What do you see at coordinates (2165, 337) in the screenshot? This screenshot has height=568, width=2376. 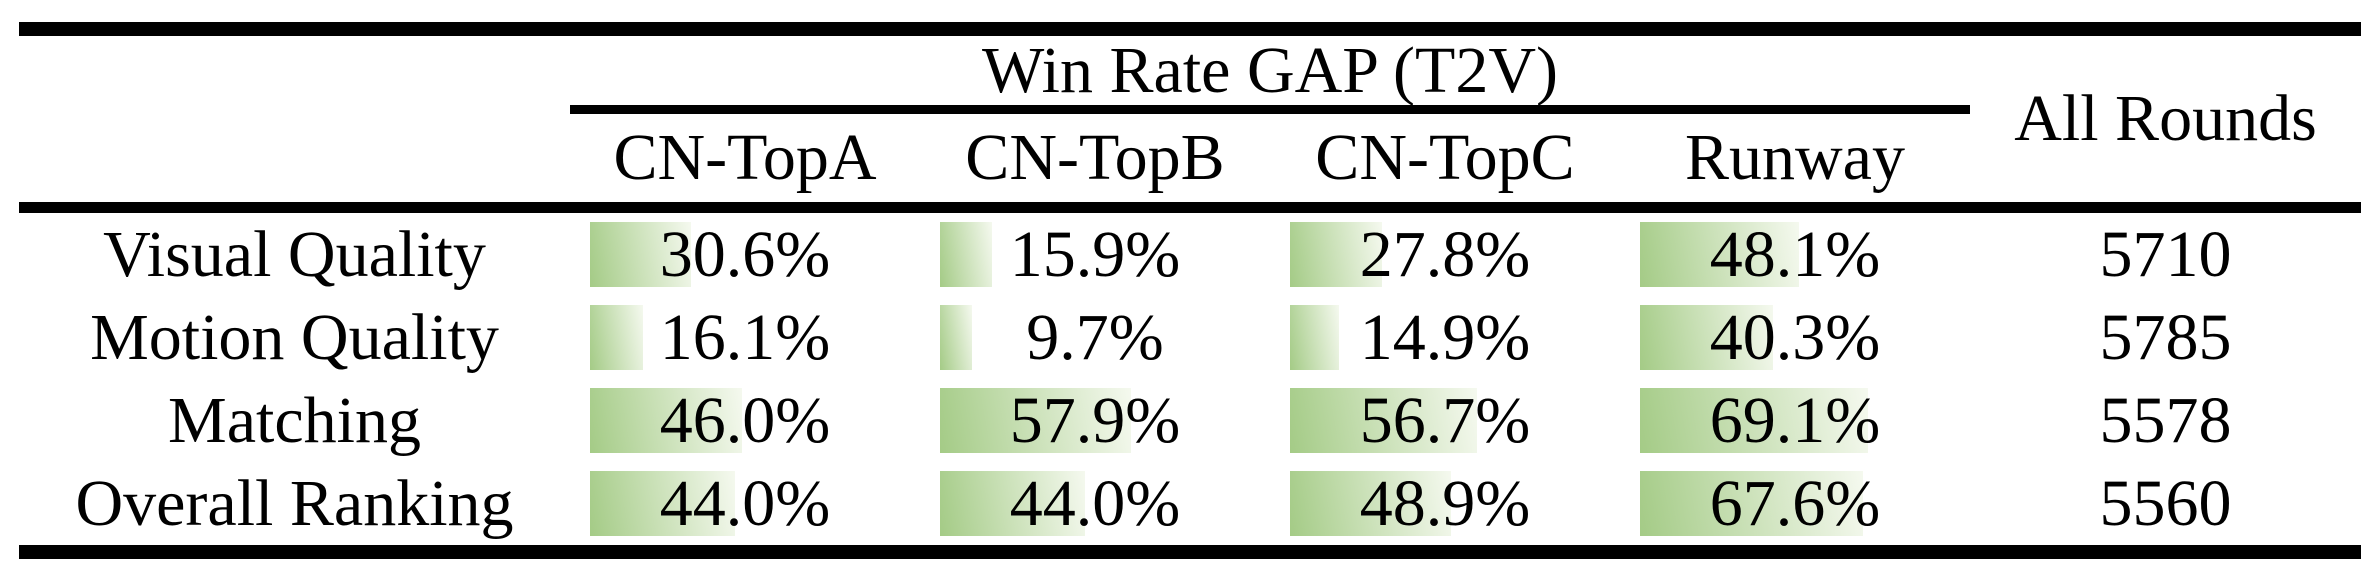 I see `all-rounds-value: 5785` at bounding box center [2165, 337].